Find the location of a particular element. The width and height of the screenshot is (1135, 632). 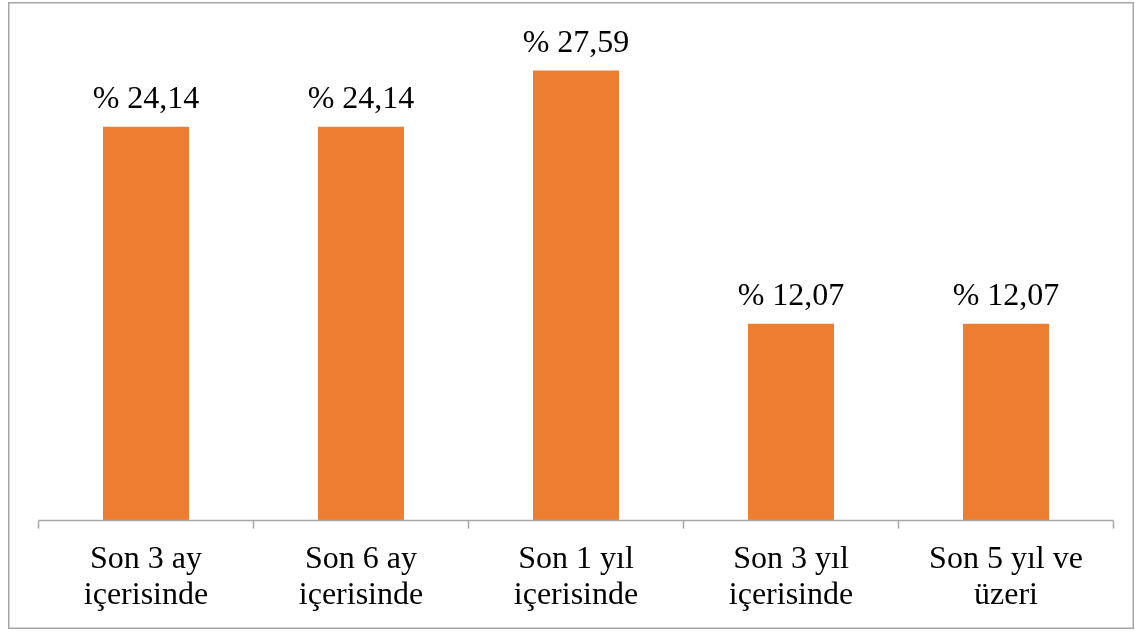

x-tick-label: Son 3 yıl içerisinde is located at coordinates (791, 574).